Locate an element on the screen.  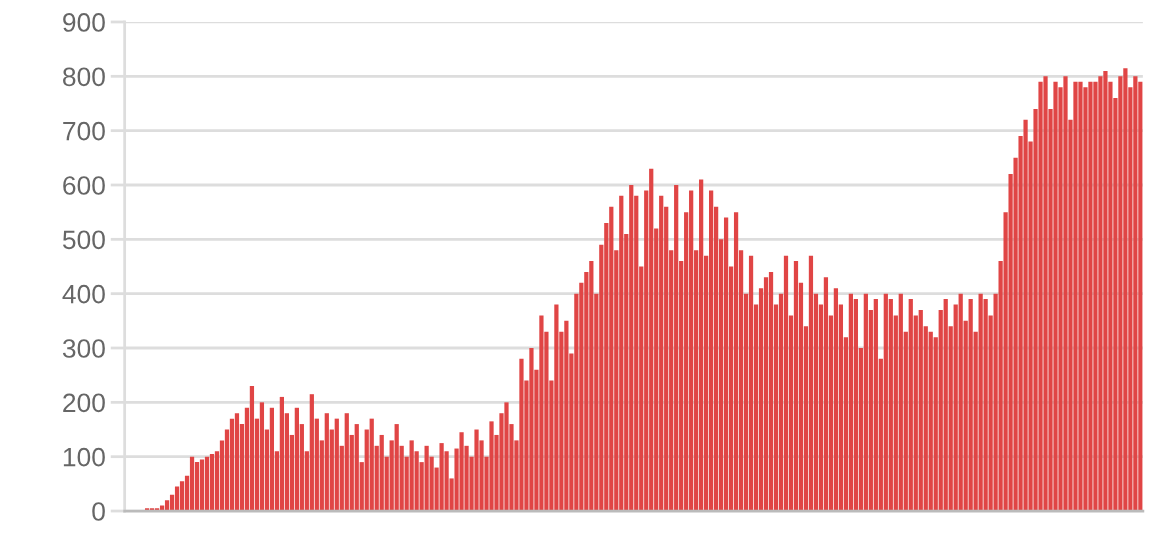
y-tick-label: 900 is located at coordinates (84, 22).